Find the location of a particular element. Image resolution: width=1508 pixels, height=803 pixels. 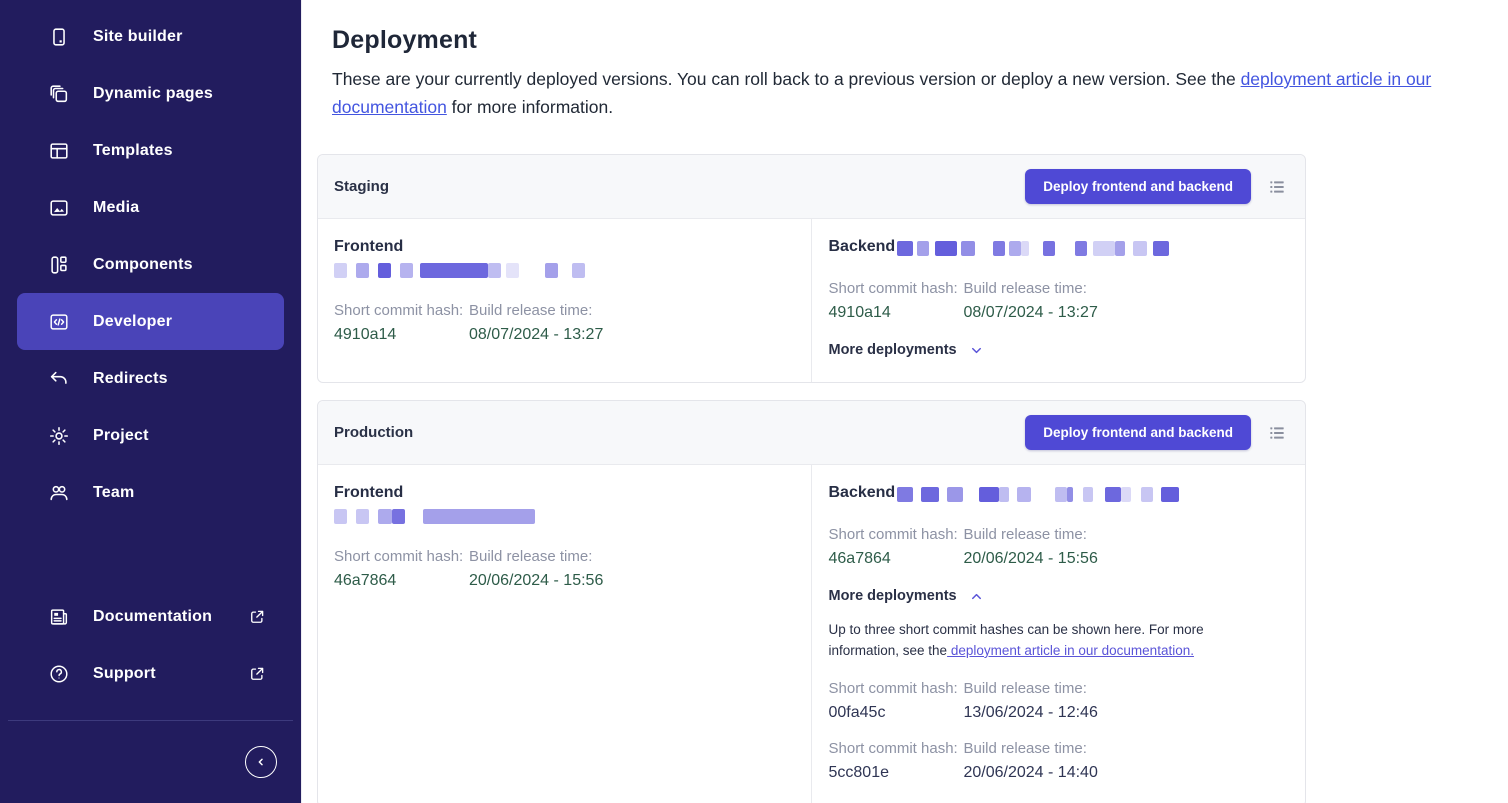

sidebar-collapse-button is located at coordinates (261, 762).